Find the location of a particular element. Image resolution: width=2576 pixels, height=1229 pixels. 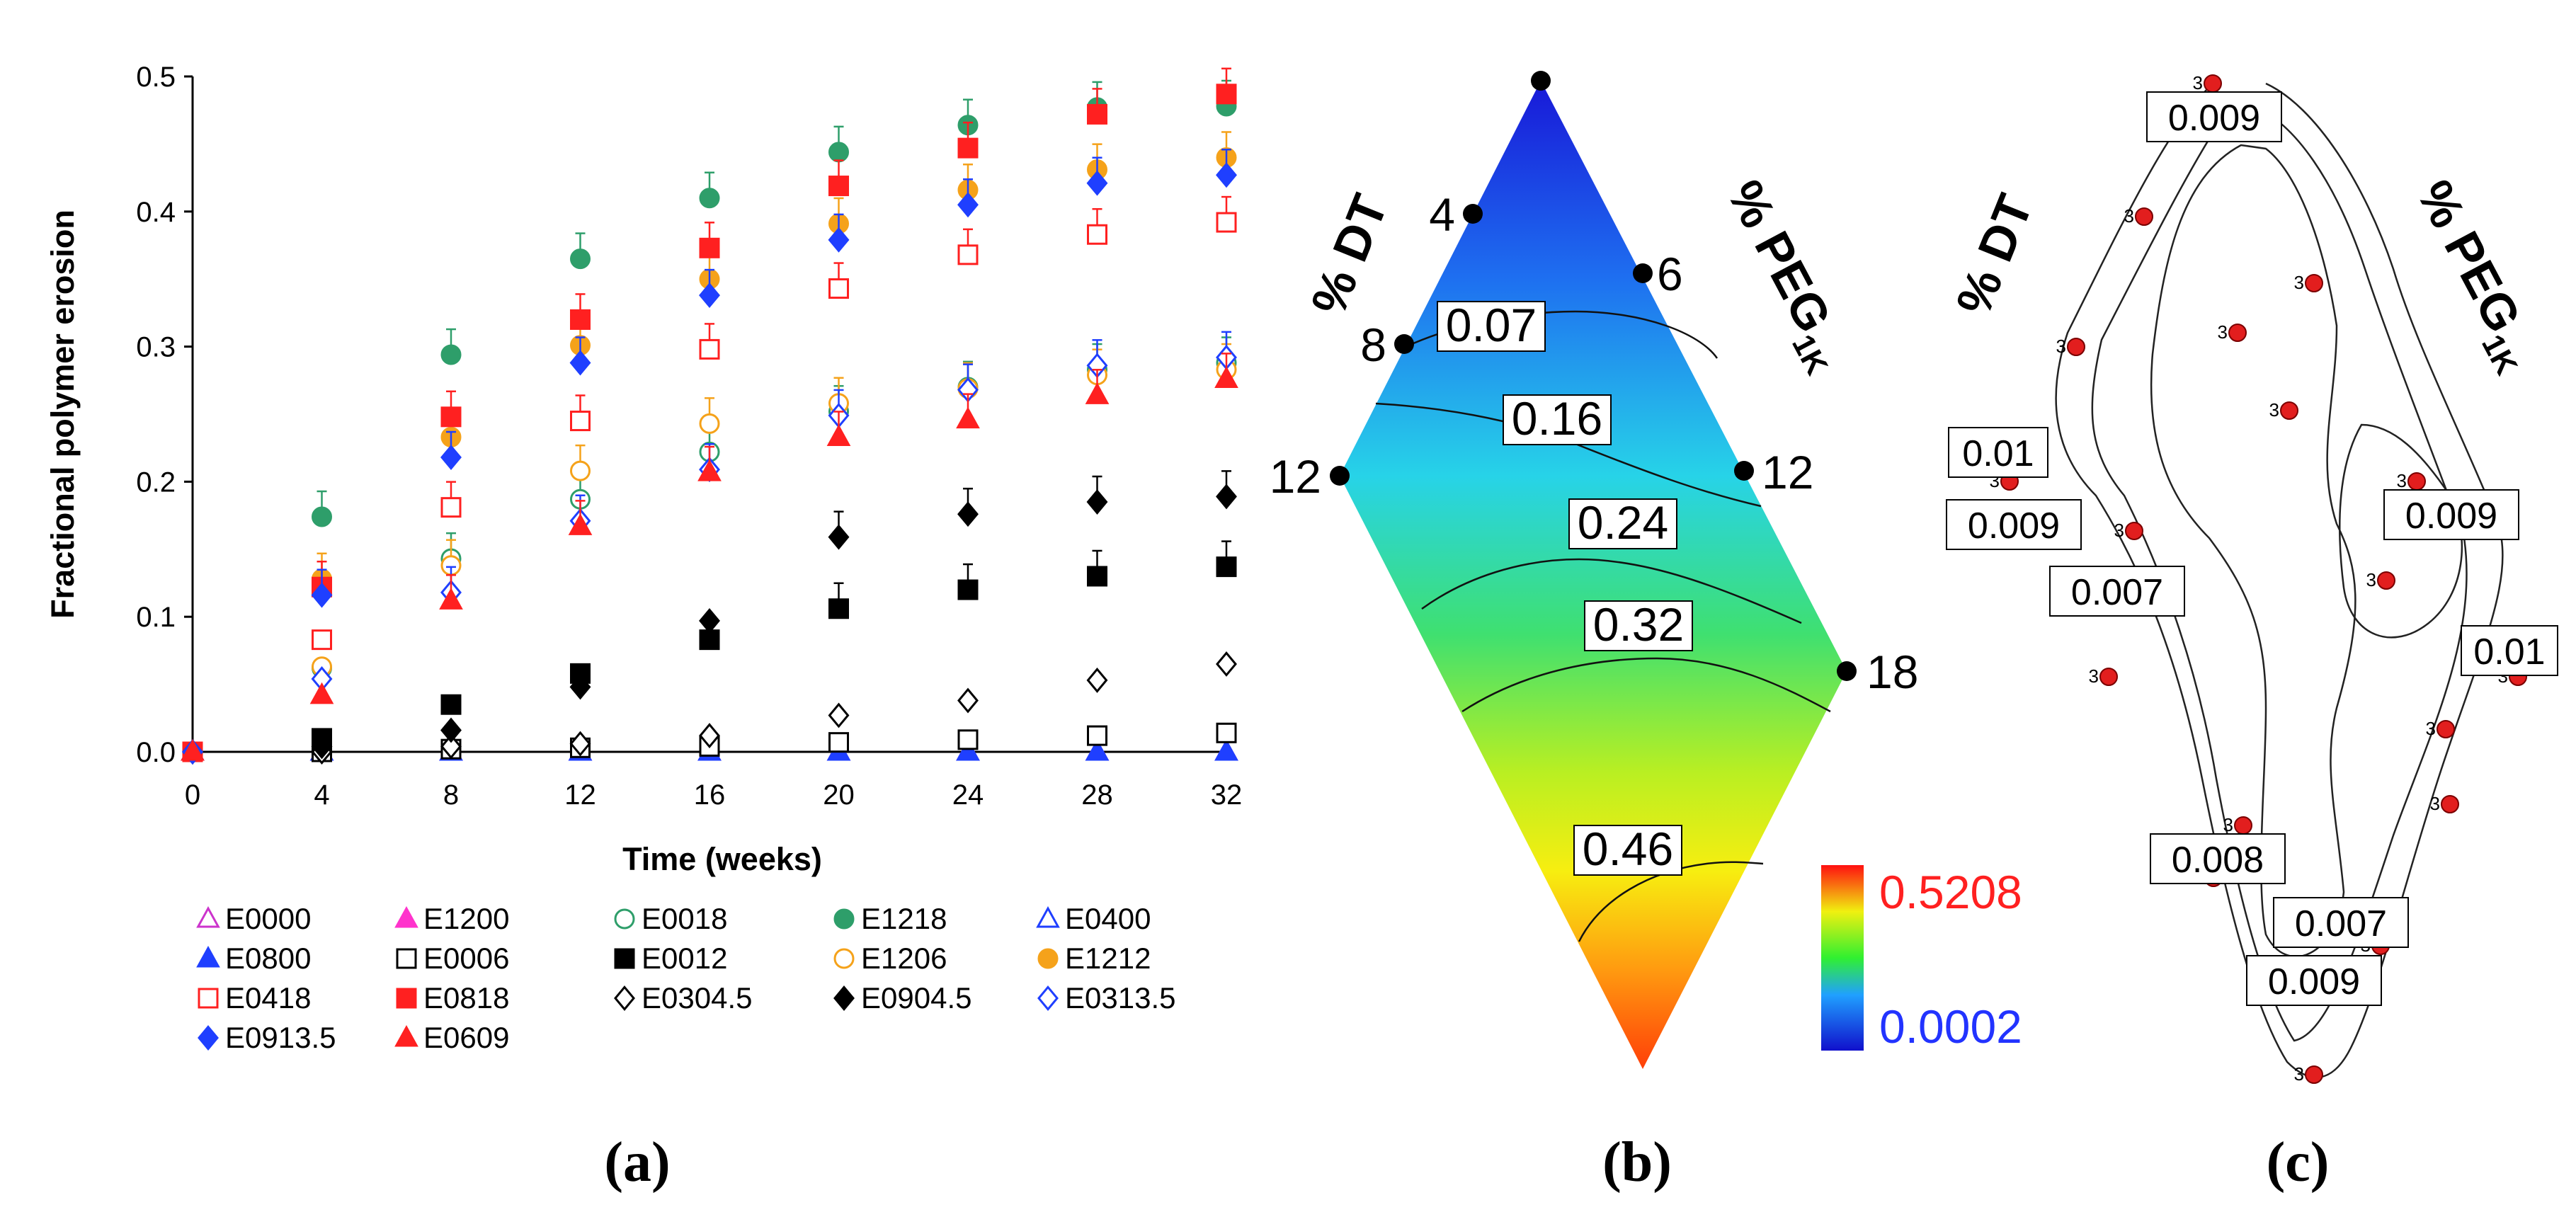

colorbar is located at coordinates (1842, 958).